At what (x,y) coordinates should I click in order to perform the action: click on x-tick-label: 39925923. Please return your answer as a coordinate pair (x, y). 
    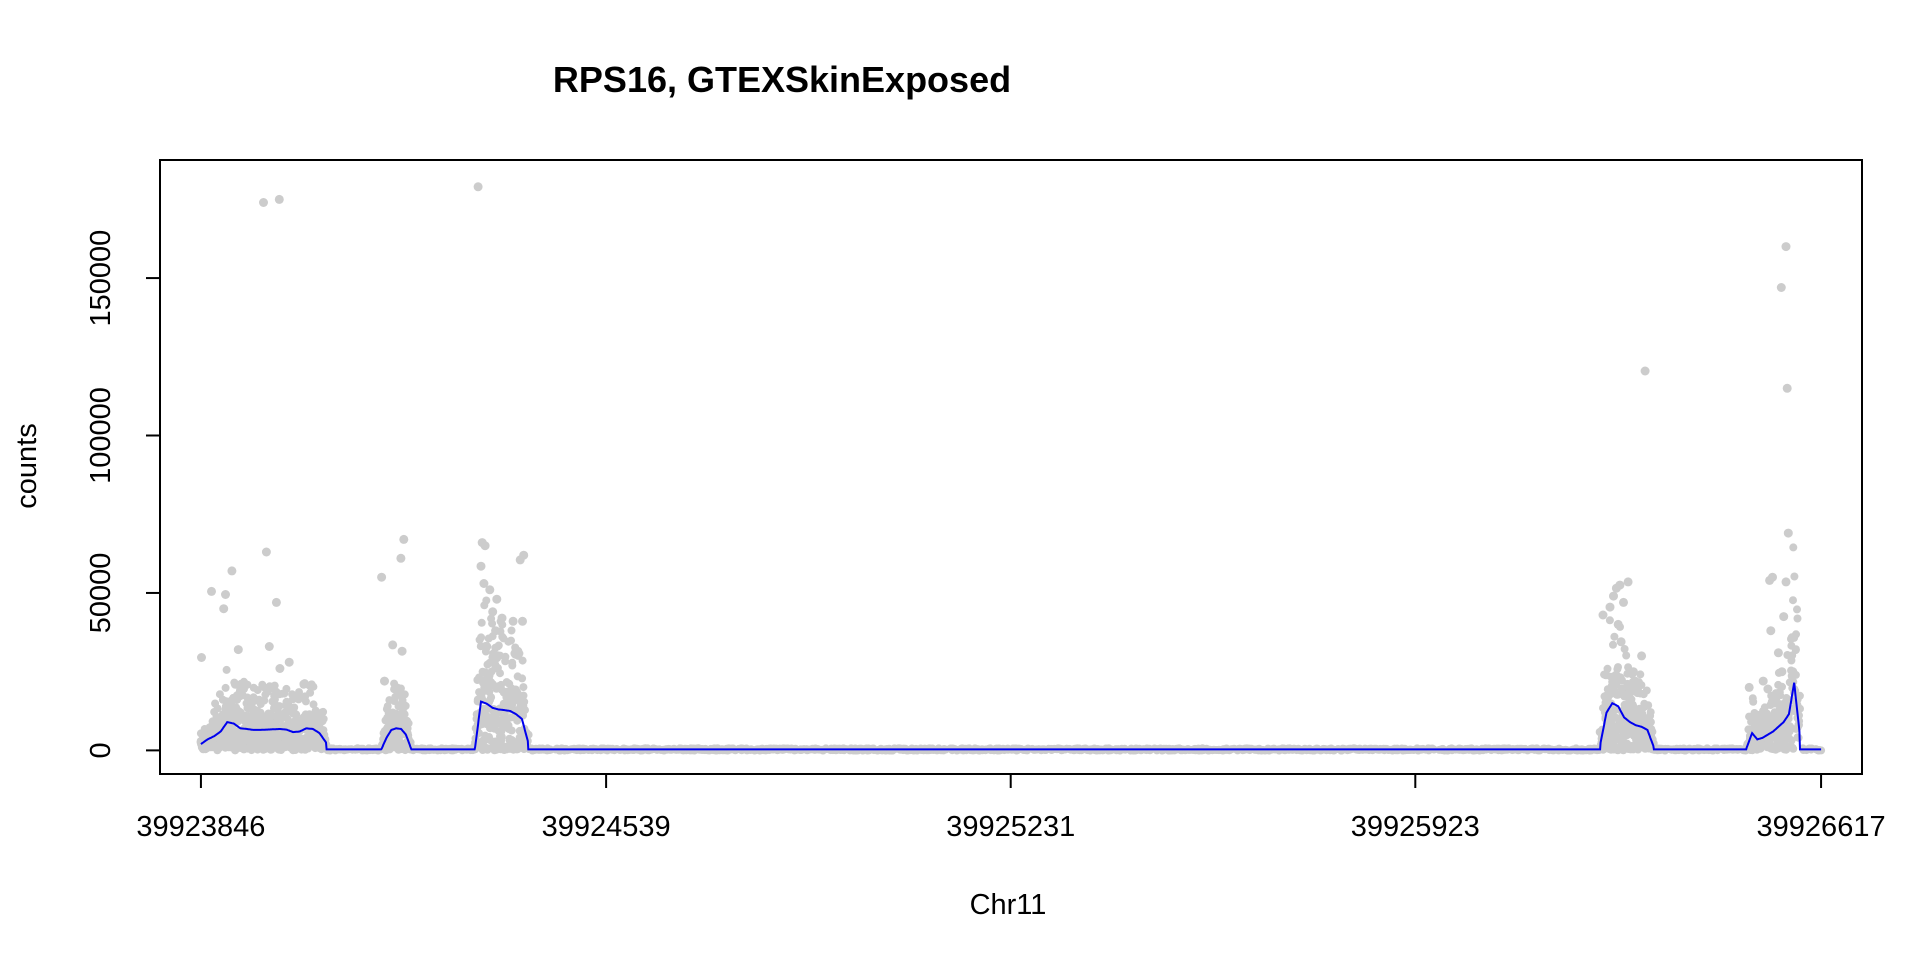
    Looking at the image, I should click on (1415, 827).